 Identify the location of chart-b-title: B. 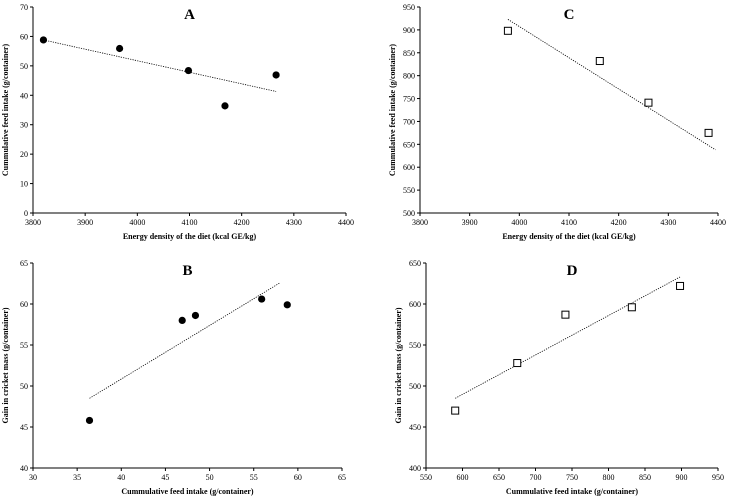
(187, 271).